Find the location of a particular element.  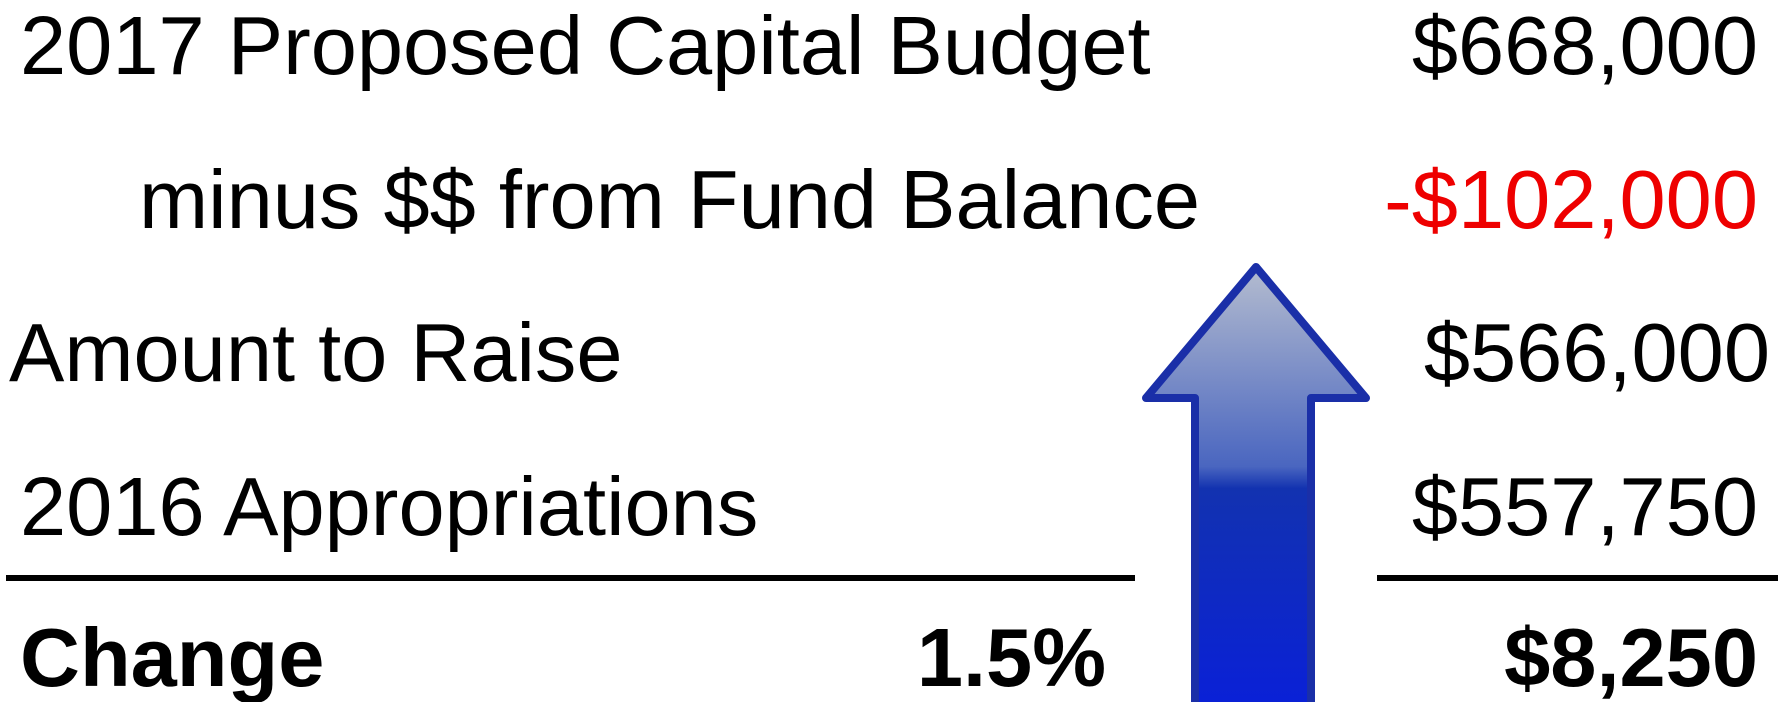

total-label: Change is located at coordinates (172, 656).